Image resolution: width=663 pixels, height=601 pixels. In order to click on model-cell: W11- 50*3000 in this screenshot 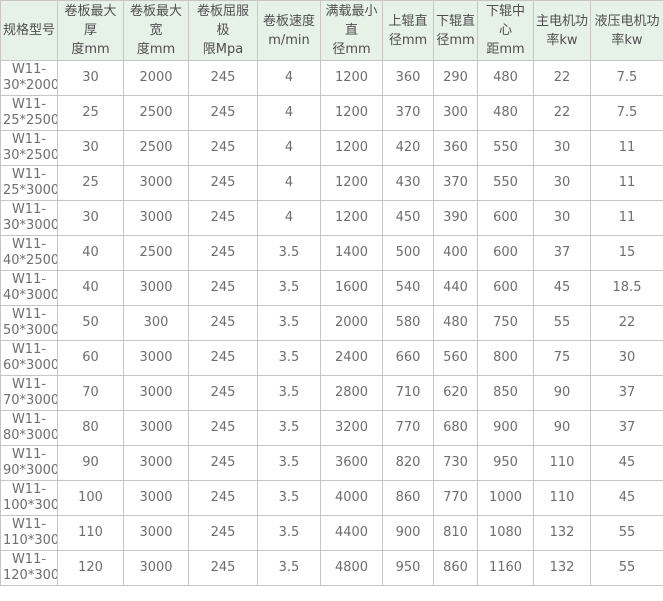, I will do `click(29, 323)`.